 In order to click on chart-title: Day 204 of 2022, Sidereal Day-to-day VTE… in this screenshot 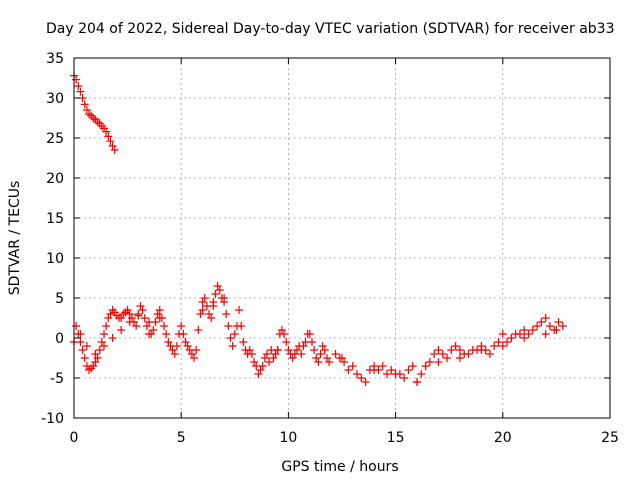, I will do `click(330, 29)`.